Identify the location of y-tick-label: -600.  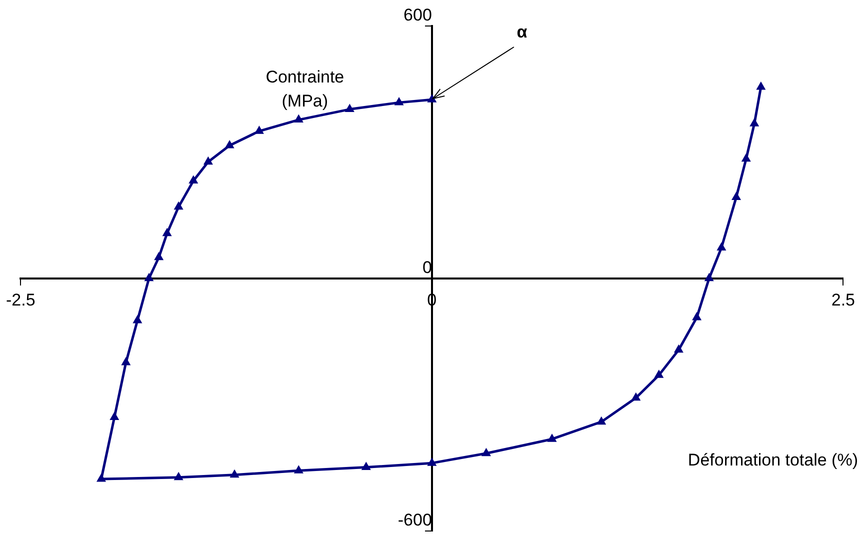
(415, 520).